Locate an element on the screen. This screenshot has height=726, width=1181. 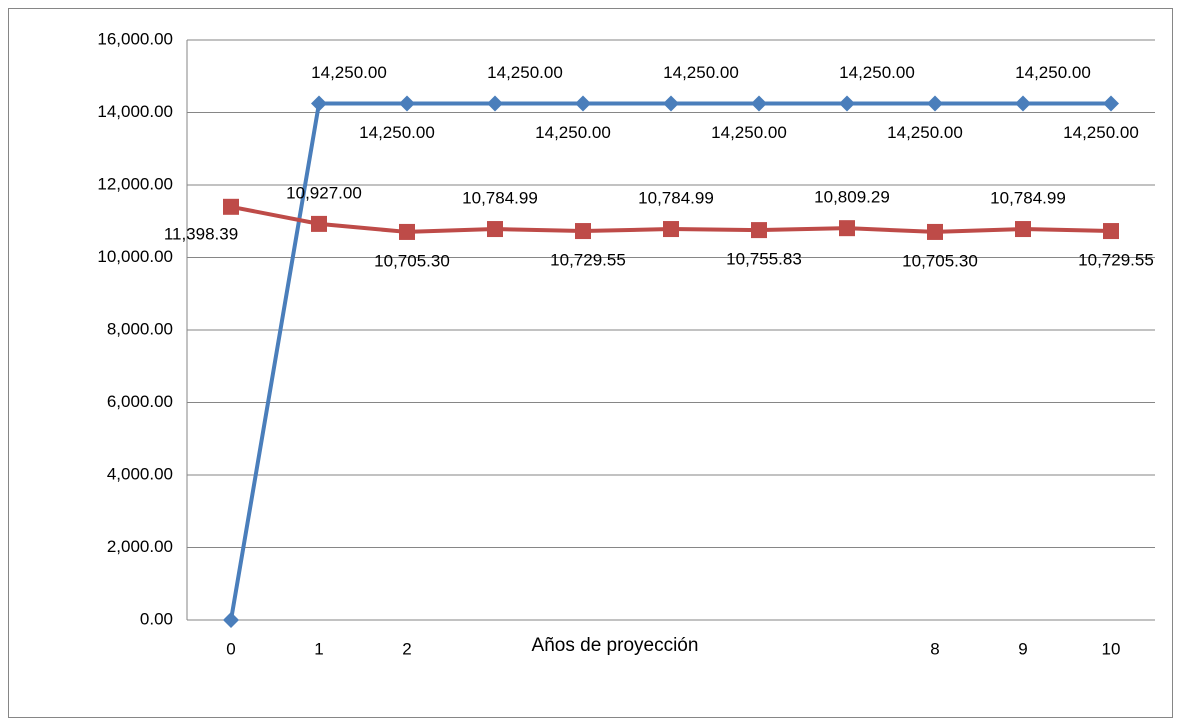
y-tick-label: 6,000.00 is located at coordinates (140, 401).